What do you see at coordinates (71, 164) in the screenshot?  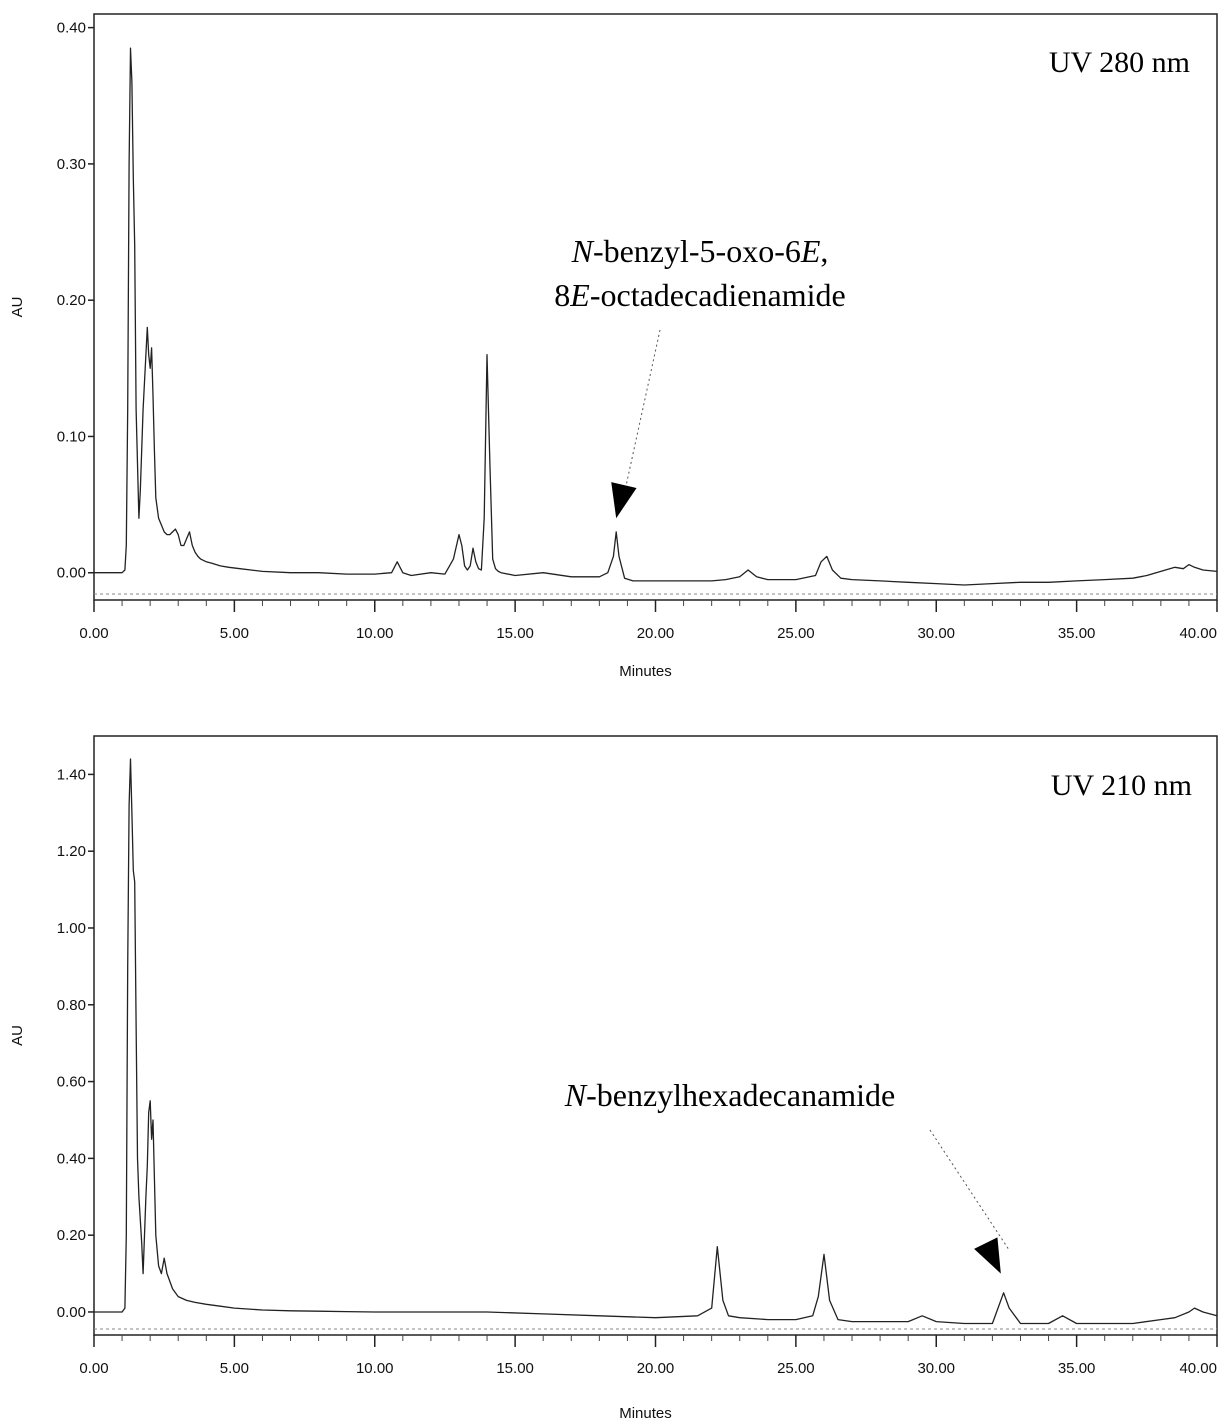 I see `y-tick-label: 0.30` at bounding box center [71, 164].